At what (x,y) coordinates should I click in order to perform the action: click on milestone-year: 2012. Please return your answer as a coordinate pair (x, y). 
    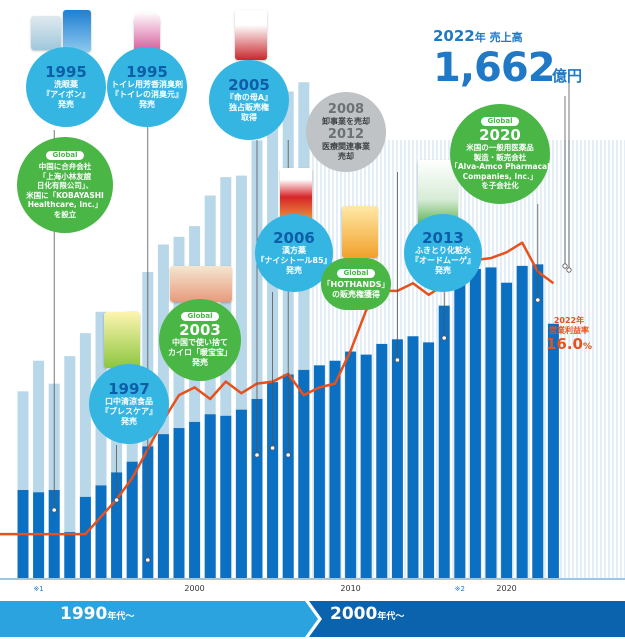
    Looking at the image, I should click on (346, 134).